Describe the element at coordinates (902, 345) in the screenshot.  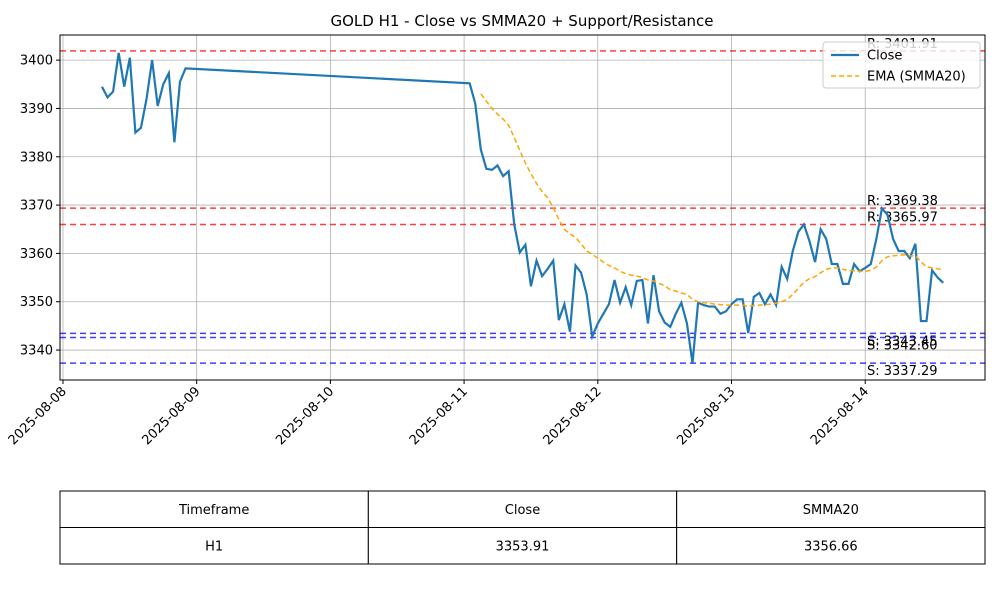
I see `level-label: S: 3342.60` at that location.